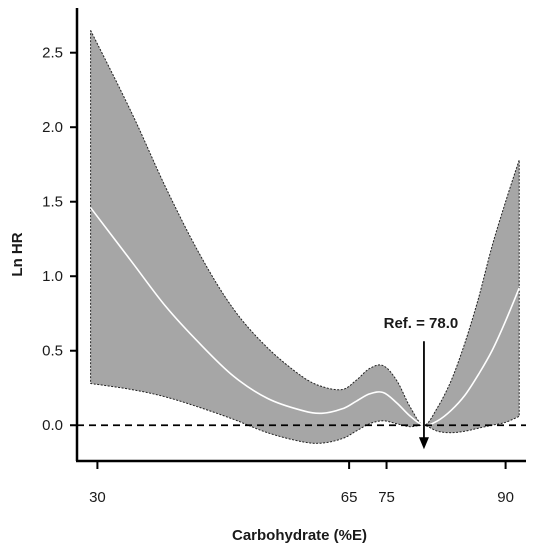  What do you see at coordinates (97, 497) in the screenshot?
I see `x-tick-label: 30` at bounding box center [97, 497].